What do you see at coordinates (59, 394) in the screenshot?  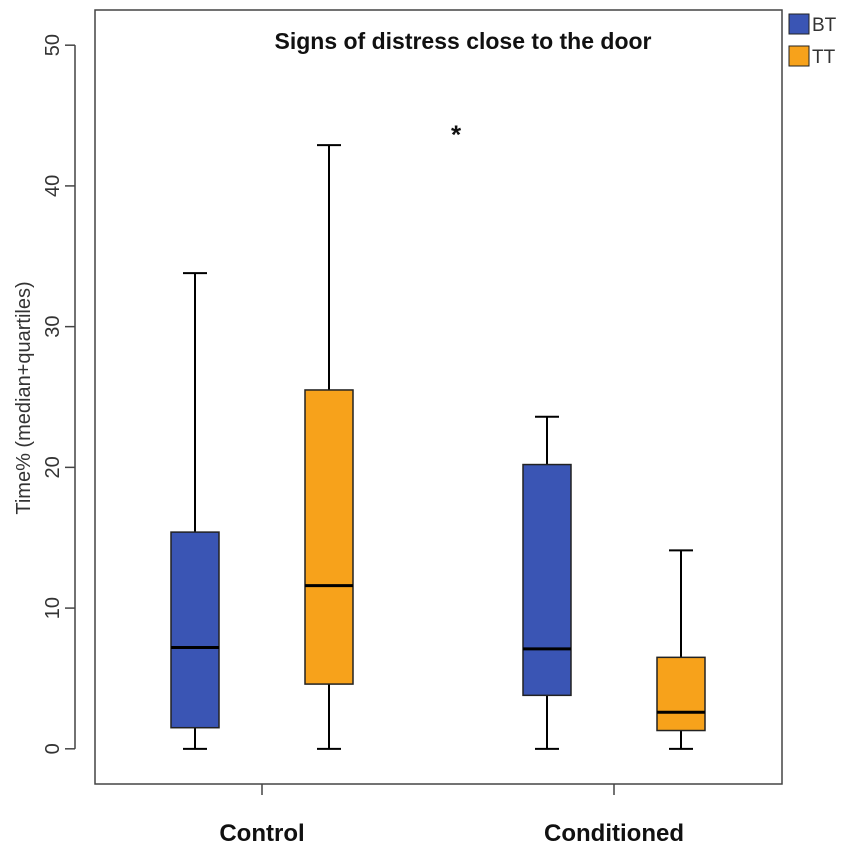 I see `y-axis: 0 10 20 30 40 50` at bounding box center [59, 394].